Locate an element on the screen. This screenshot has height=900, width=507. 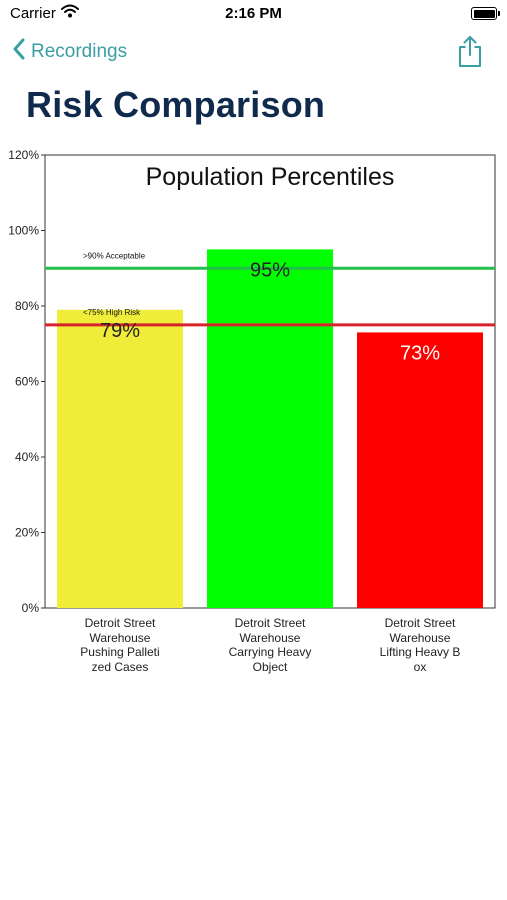
y-tick-label: 120% is located at coordinates (23, 155).